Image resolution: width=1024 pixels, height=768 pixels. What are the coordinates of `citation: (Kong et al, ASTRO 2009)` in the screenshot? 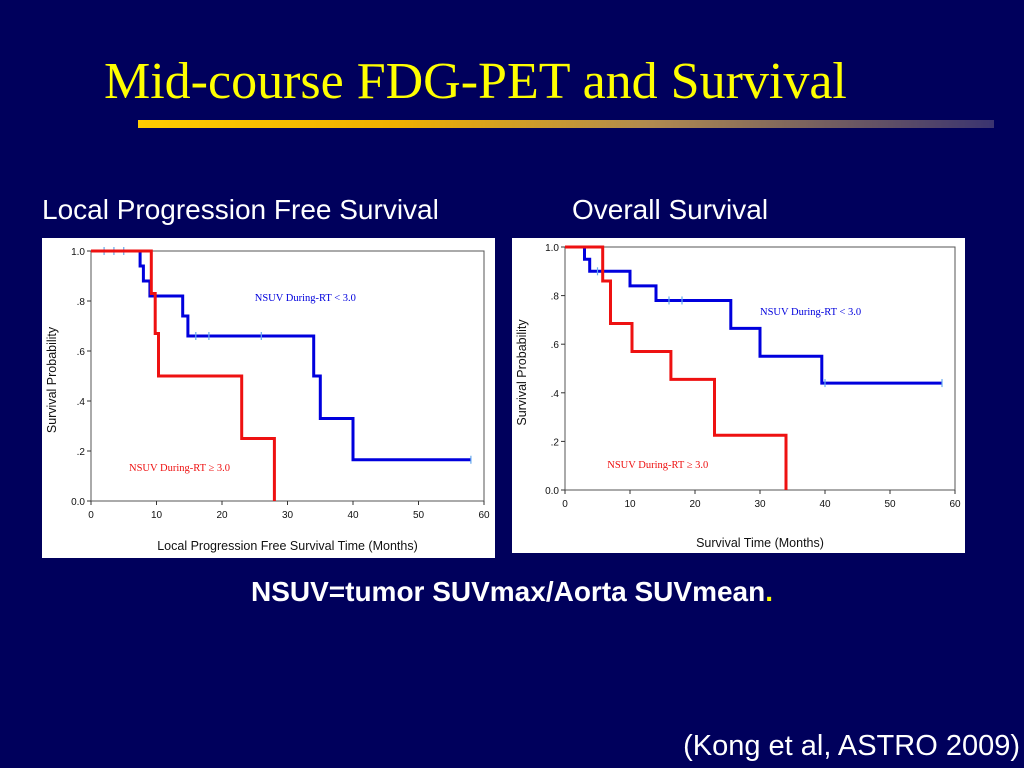 It's located at (851, 746).